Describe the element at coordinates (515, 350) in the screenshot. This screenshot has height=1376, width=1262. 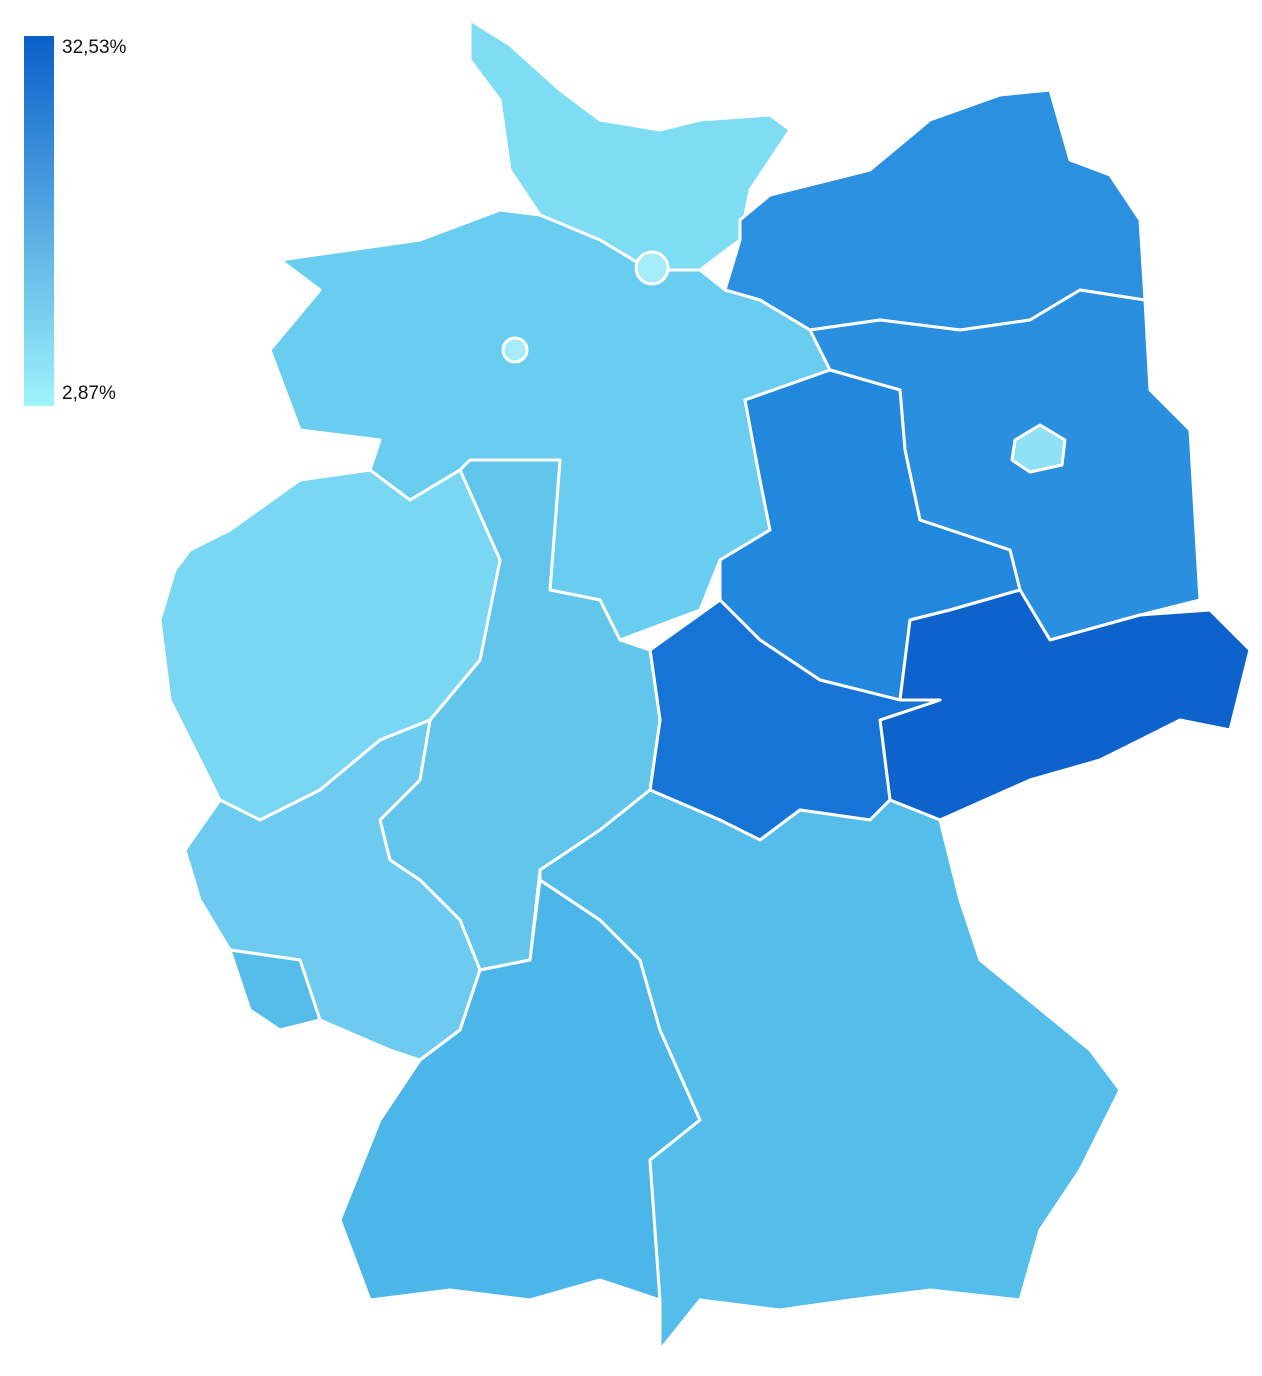
I see `bremen` at that location.